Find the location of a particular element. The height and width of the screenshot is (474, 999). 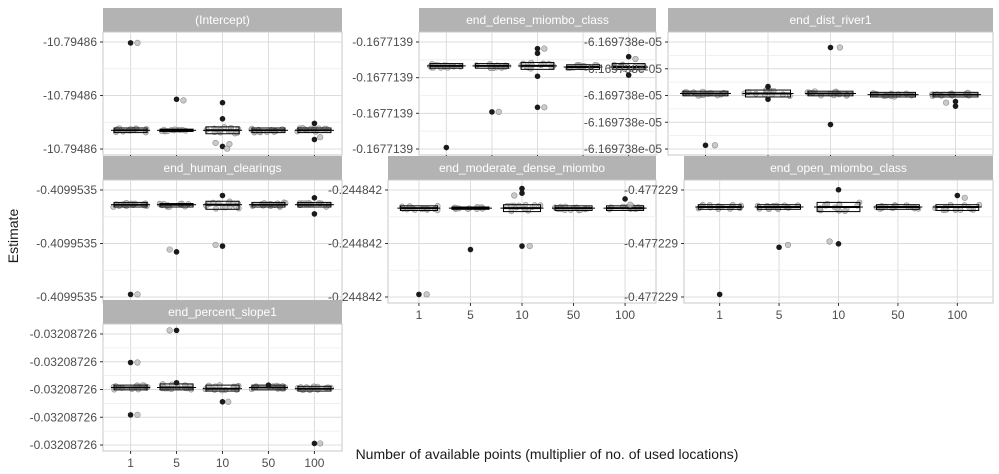

x-tick-label: 5 is located at coordinates (176, 462).